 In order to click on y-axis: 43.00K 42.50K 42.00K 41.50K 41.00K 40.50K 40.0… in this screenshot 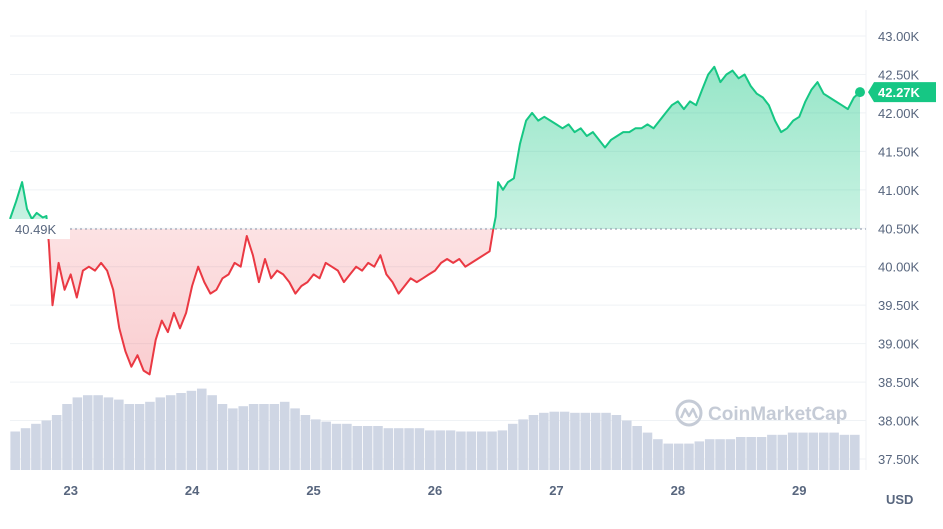, I will do `click(899, 248)`.